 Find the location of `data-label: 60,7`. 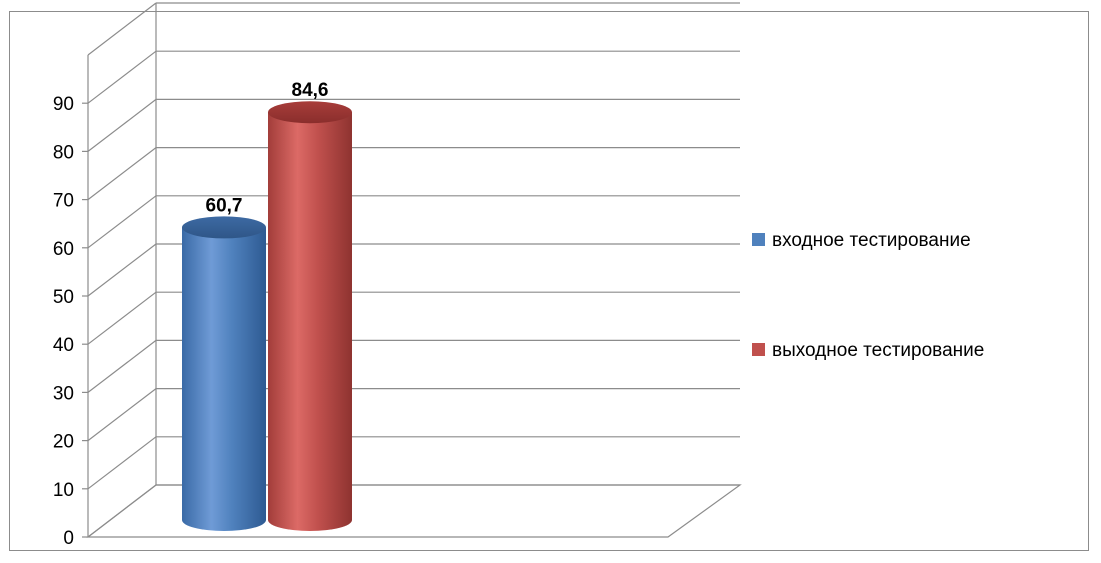

data-label: 60,7 is located at coordinates (224, 205).